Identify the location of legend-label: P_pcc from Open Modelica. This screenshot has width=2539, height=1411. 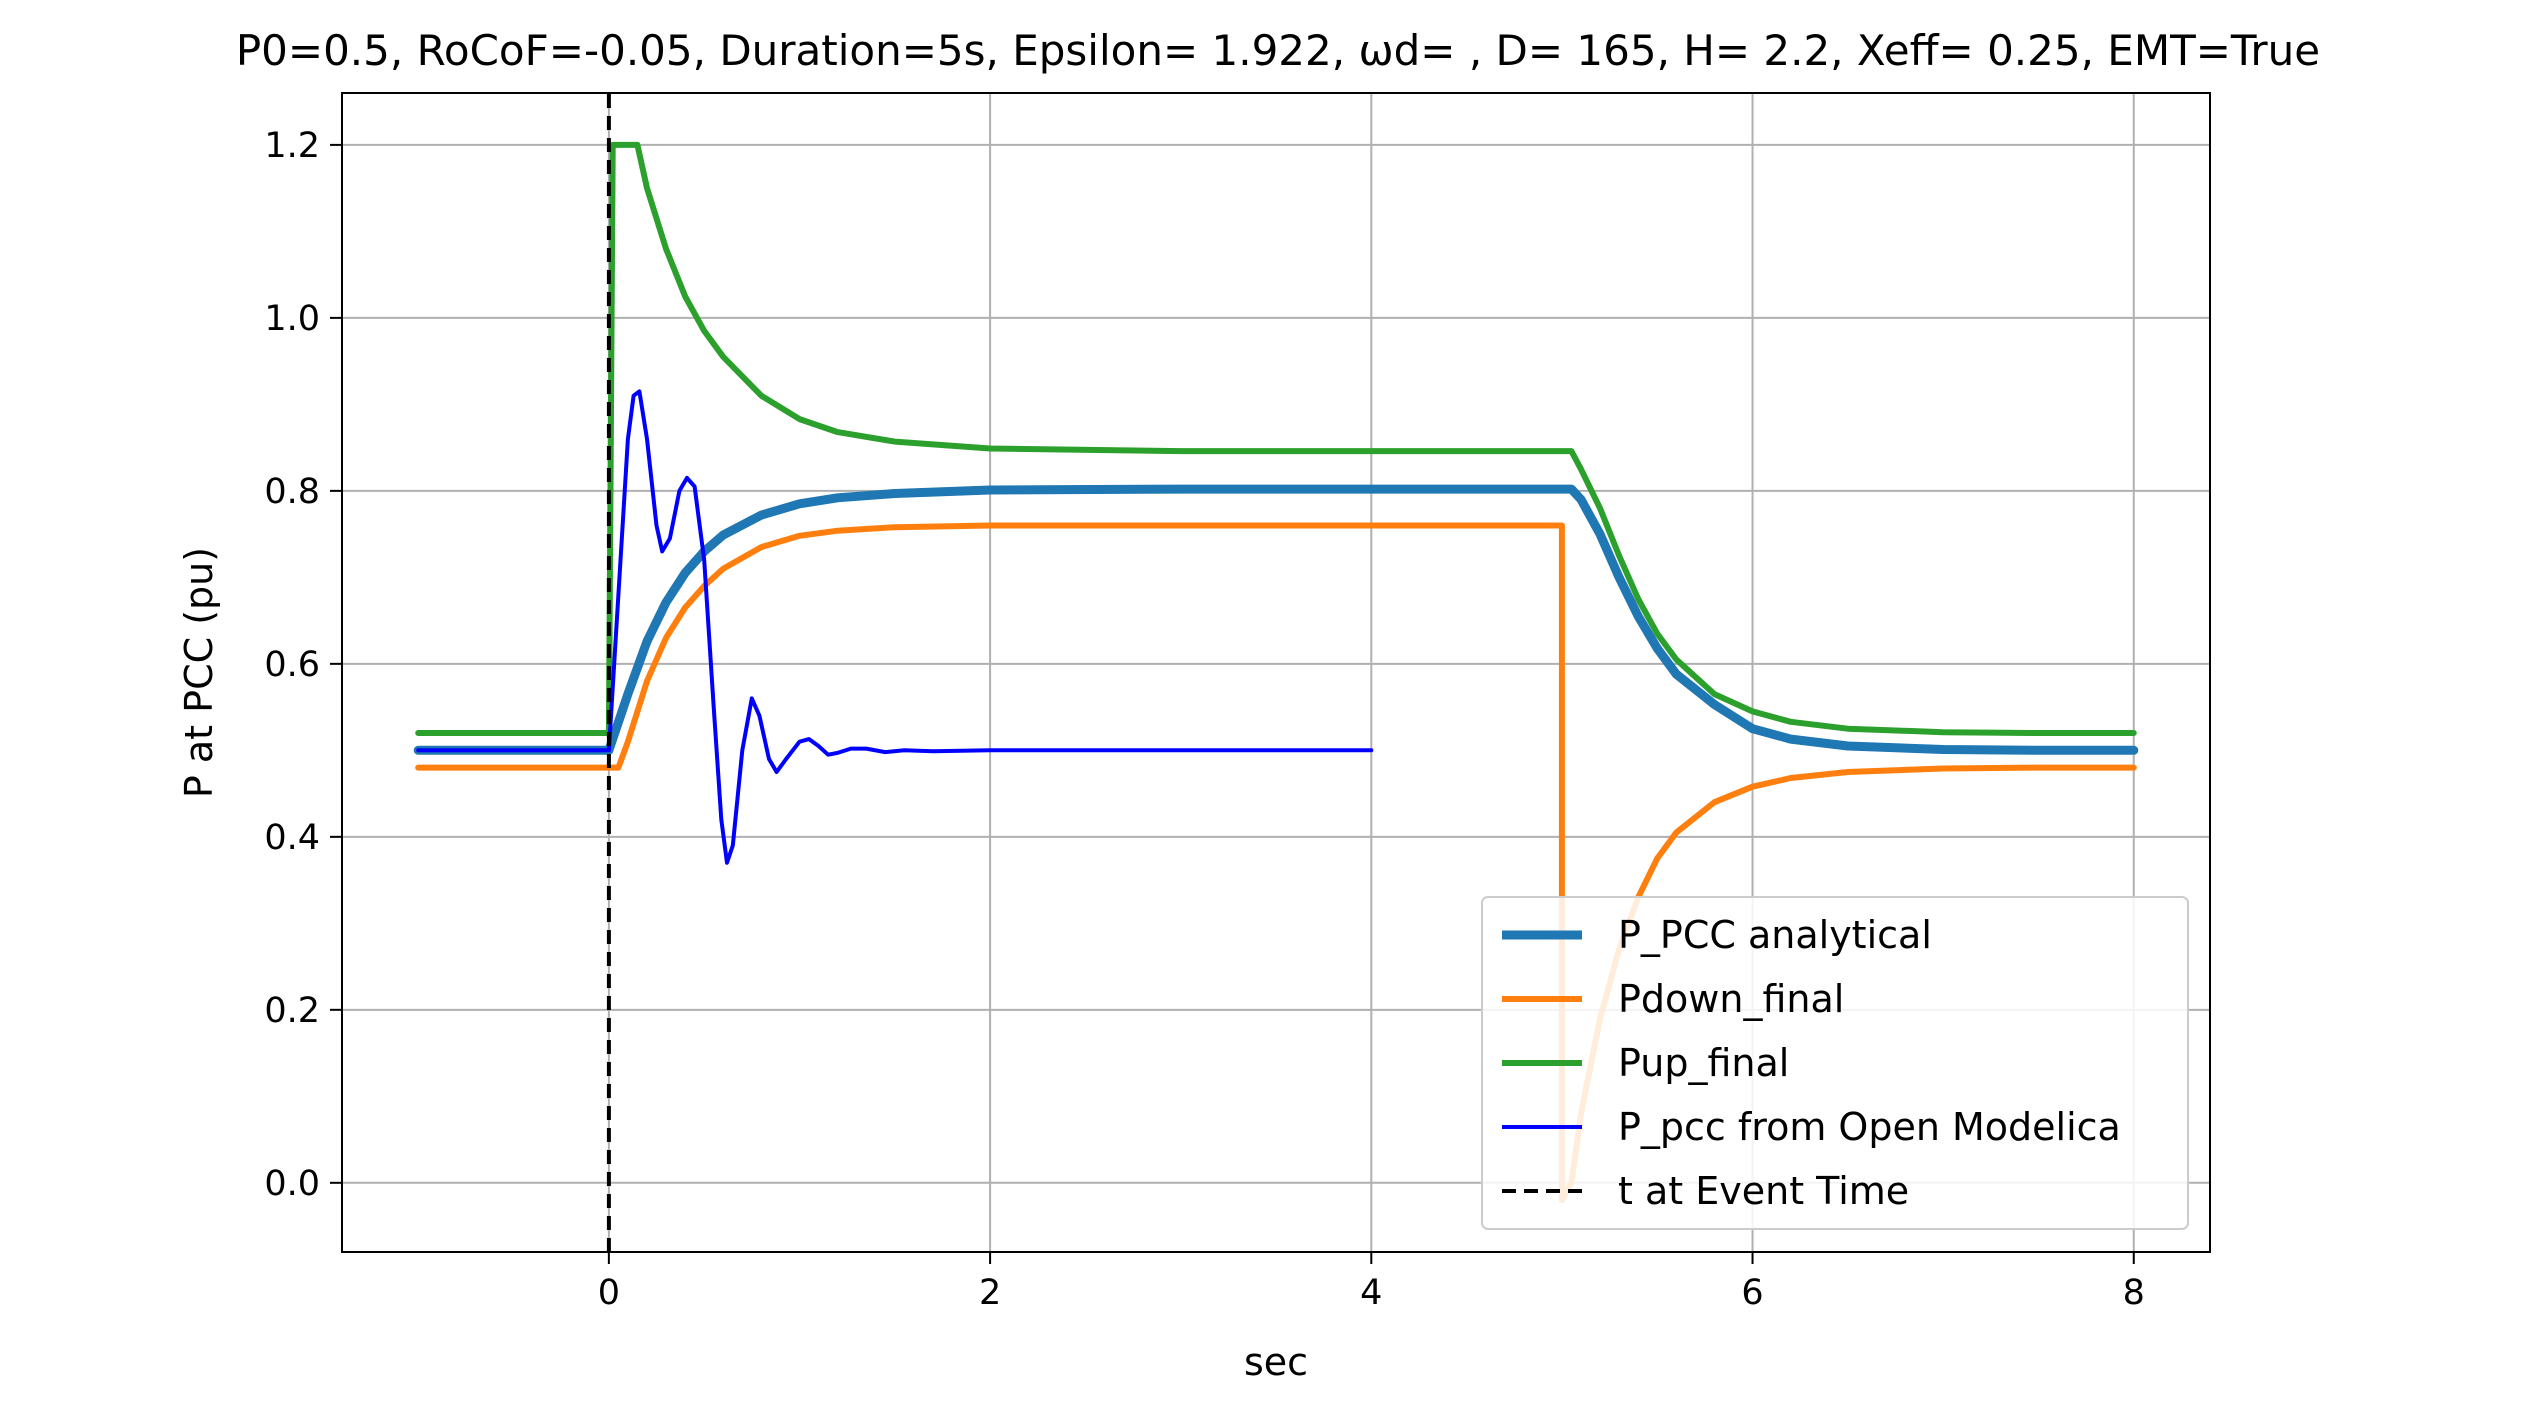
(1869, 1127).